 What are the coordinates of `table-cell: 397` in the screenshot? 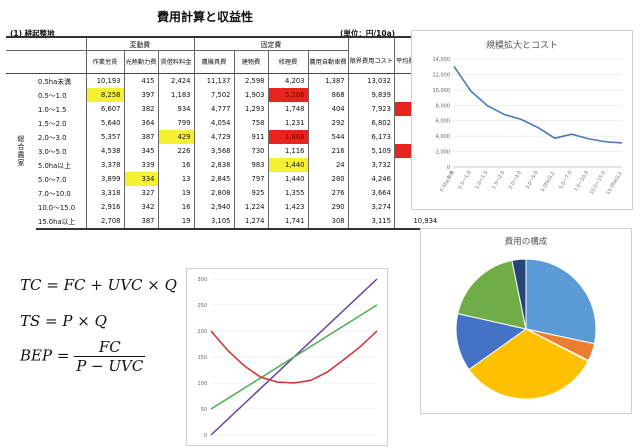 It's located at (140, 95).